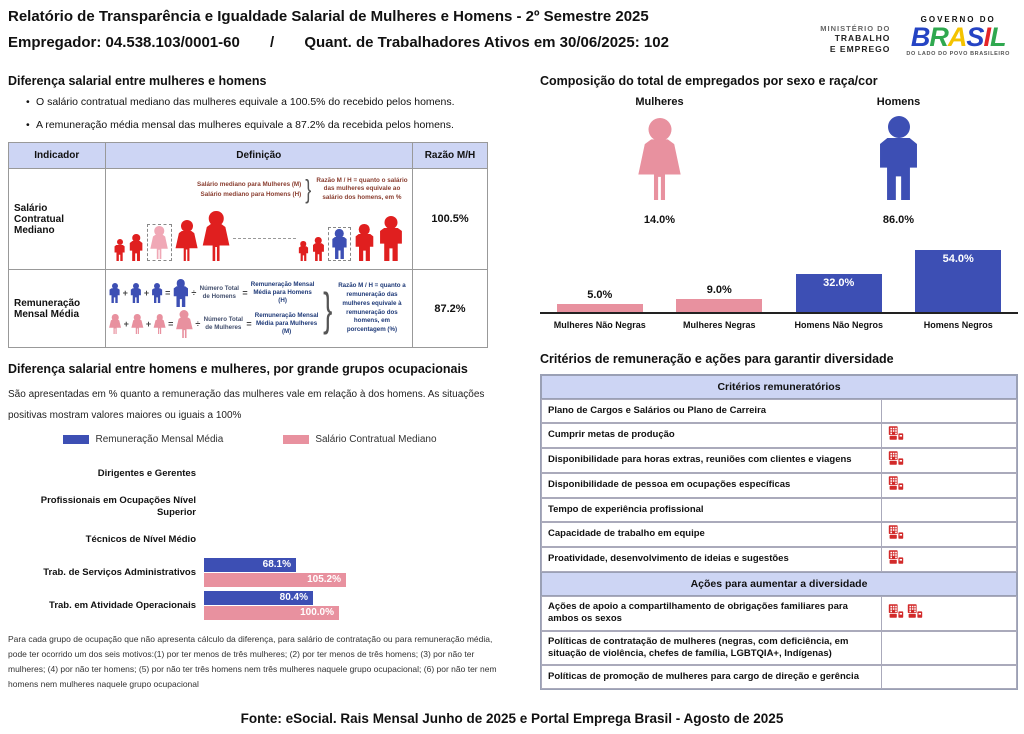 Image resolution: width=1024 pixels, height=734 pixels. Describe the element at coordinates (172, 236) in the screenshot. I see `women-group-figures` at that location.